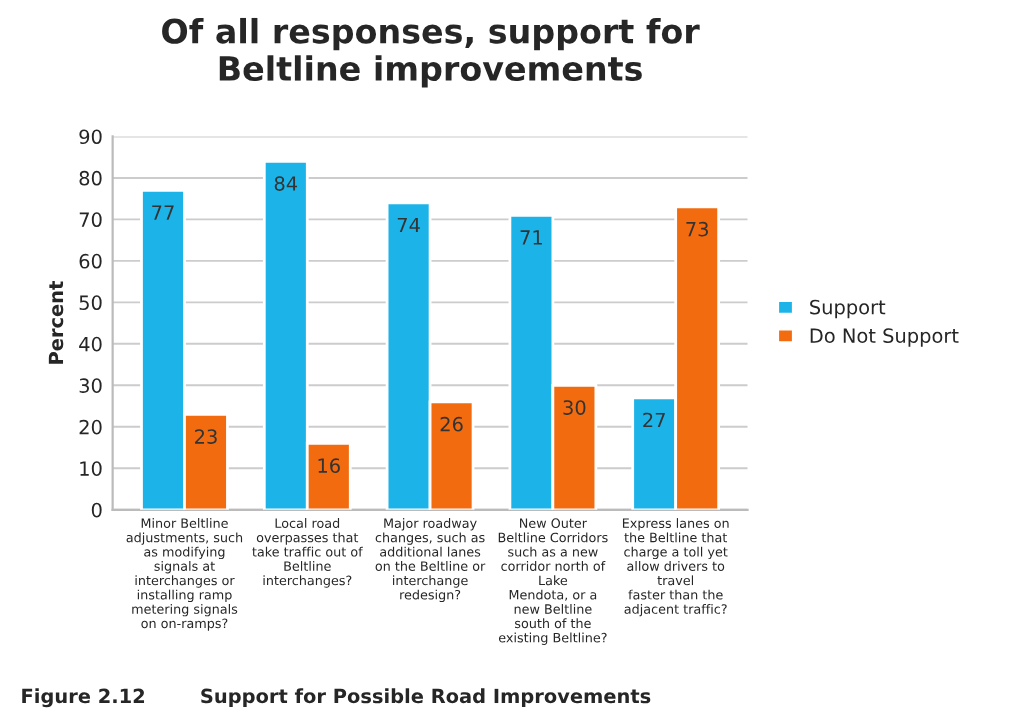 Image resolution: width=1024 pixels, height=718 pixels. I want to click on caption: Figure 2.12 Support for Possible Road Improvements, so click(336, 698).